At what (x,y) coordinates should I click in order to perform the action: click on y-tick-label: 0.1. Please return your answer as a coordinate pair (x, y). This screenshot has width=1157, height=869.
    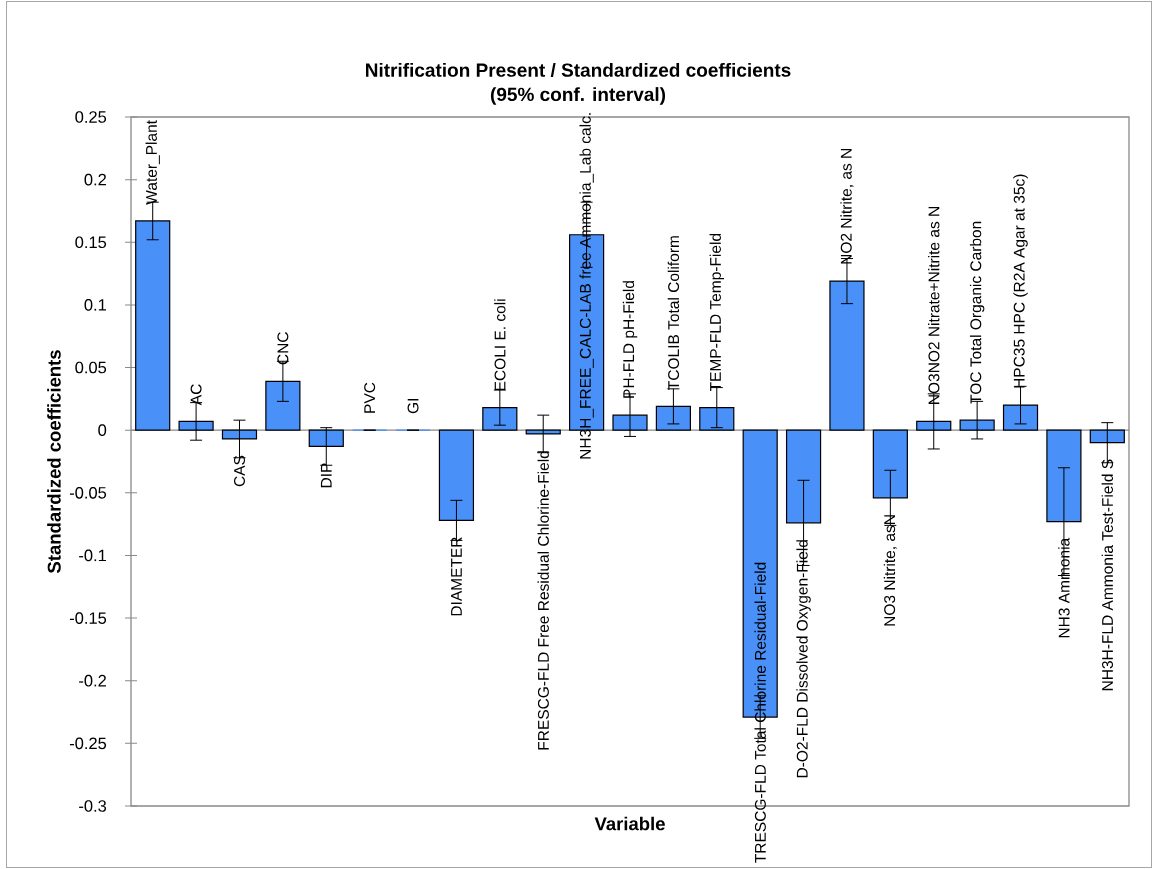
    Looking at the image, I should click on (95, 305).